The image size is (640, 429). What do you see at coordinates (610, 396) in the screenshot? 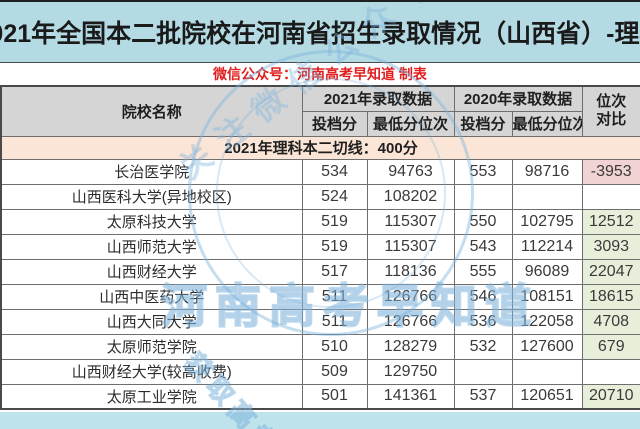
I see `rank-diff: 20710` at bounding box center [610, 396].